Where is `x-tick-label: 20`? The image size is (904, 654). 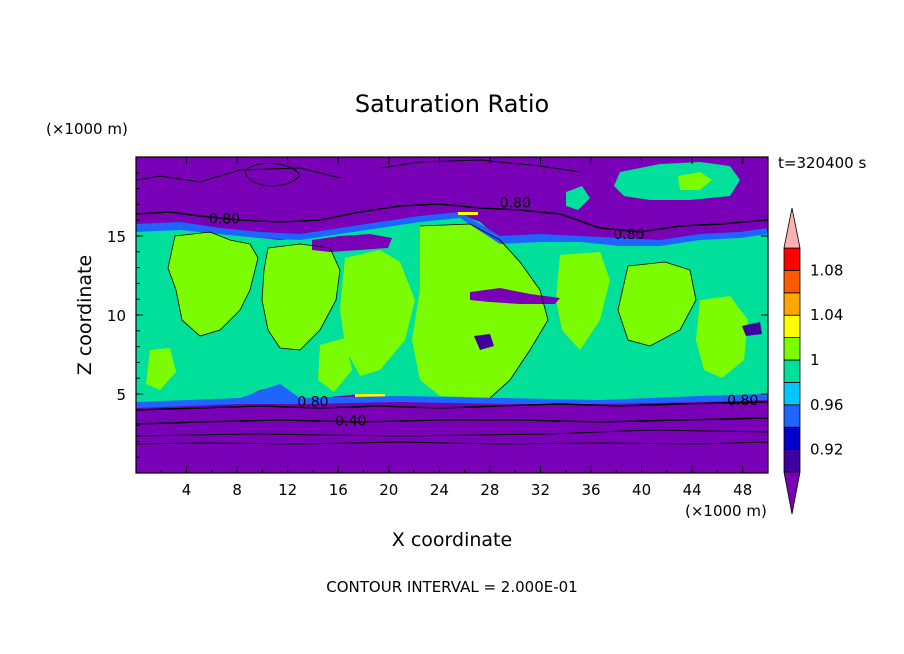
x-tick-label: 20 is located at coordinates (388, 490).